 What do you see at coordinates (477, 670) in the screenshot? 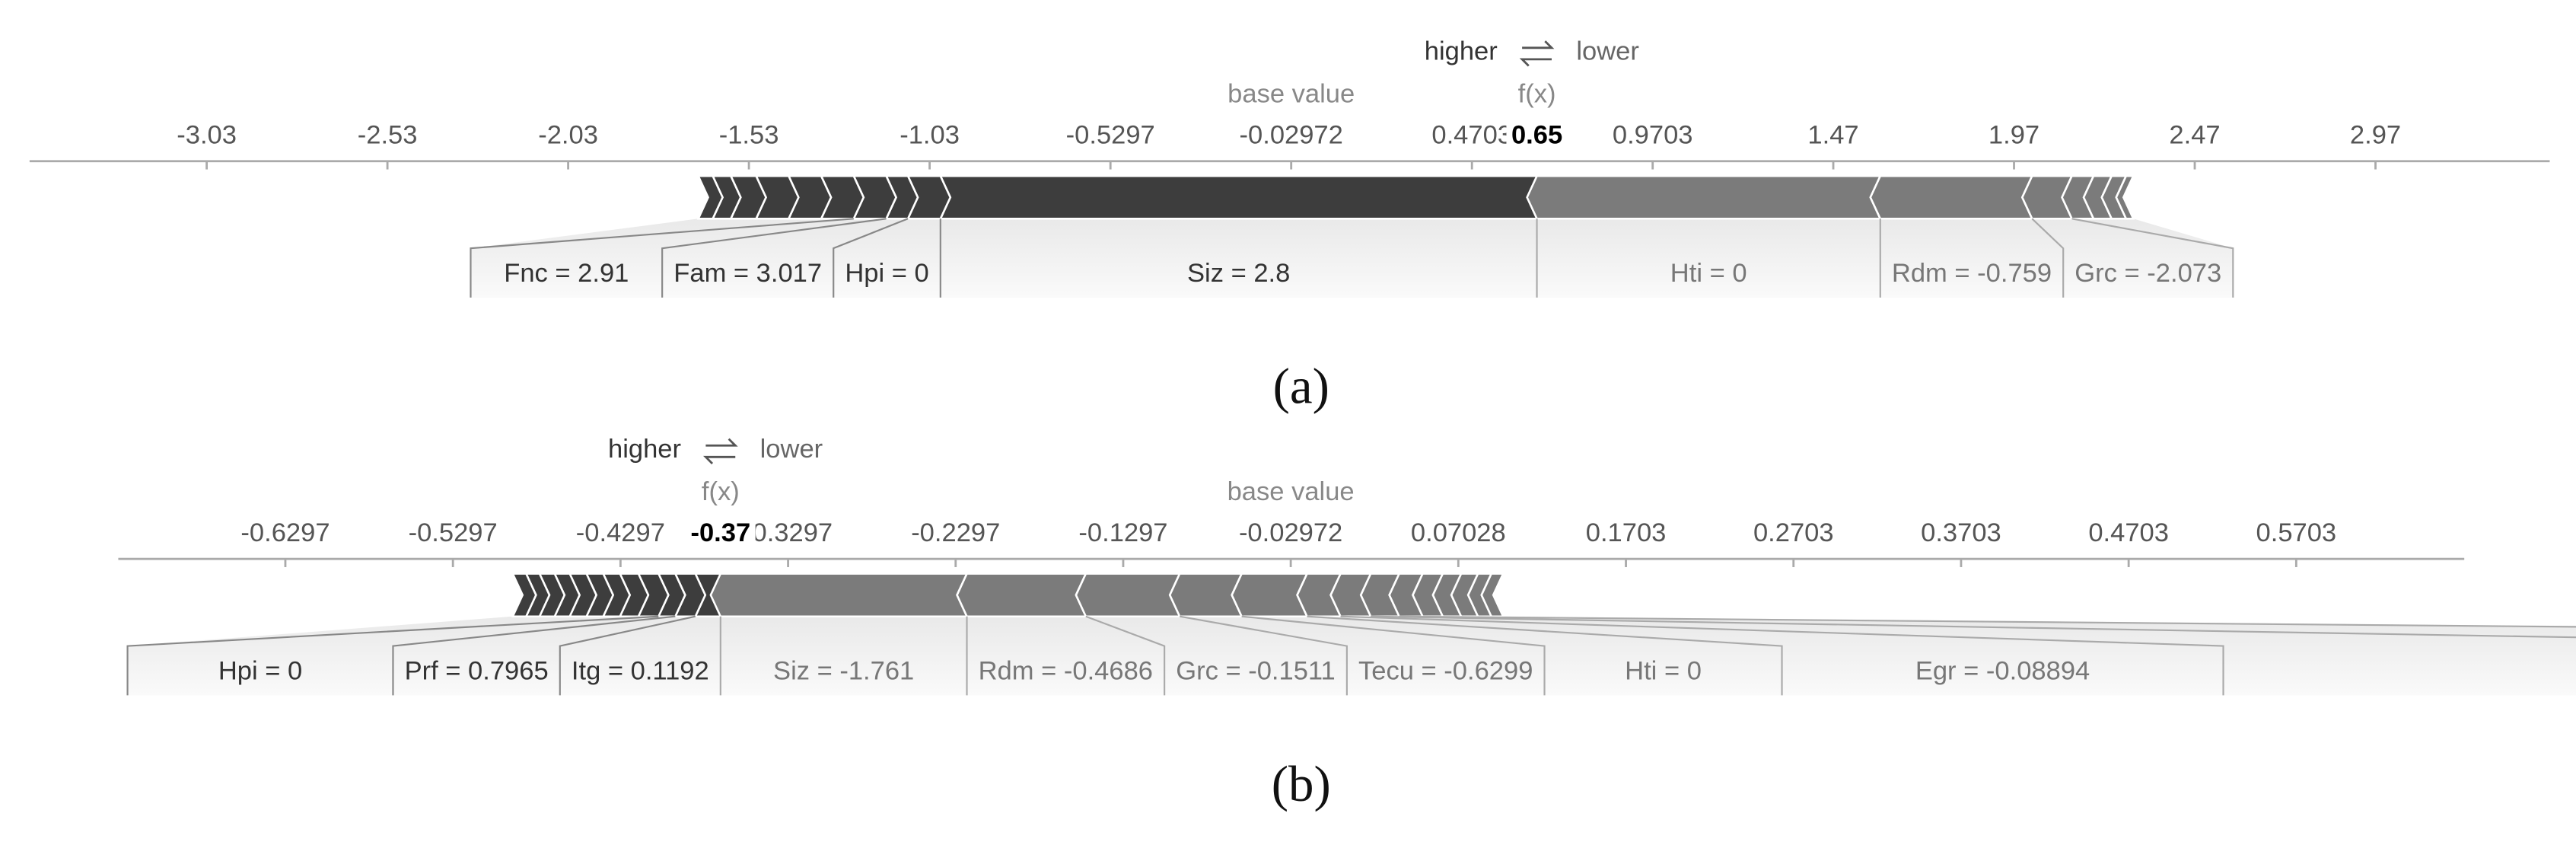
I see `feature-label: Prf = 0.7965` at bounding box center [477, 670].